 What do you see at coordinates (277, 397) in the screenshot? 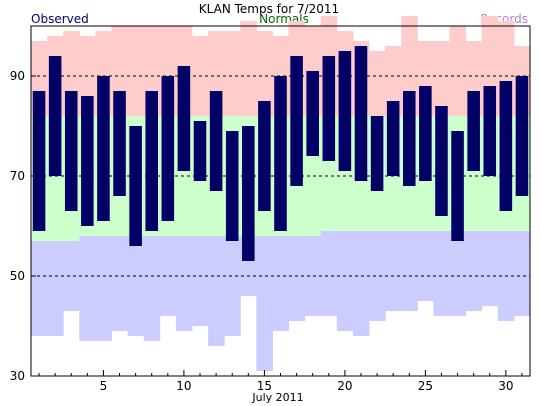
I see `x-axis-label: July 2011` at bounding box center [277, 397].